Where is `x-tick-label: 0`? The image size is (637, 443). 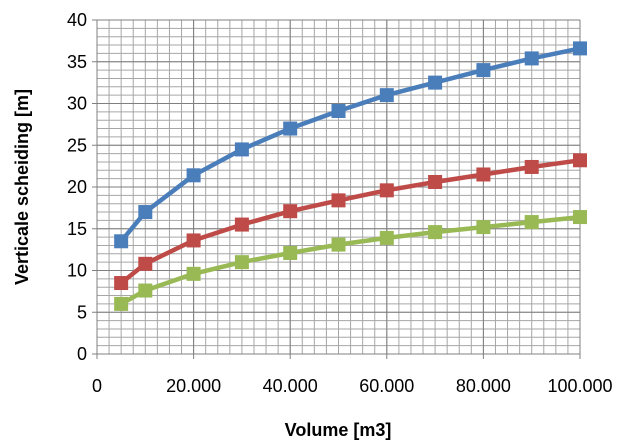 x-tick-label: 0 is located at coordinates (97, 386).